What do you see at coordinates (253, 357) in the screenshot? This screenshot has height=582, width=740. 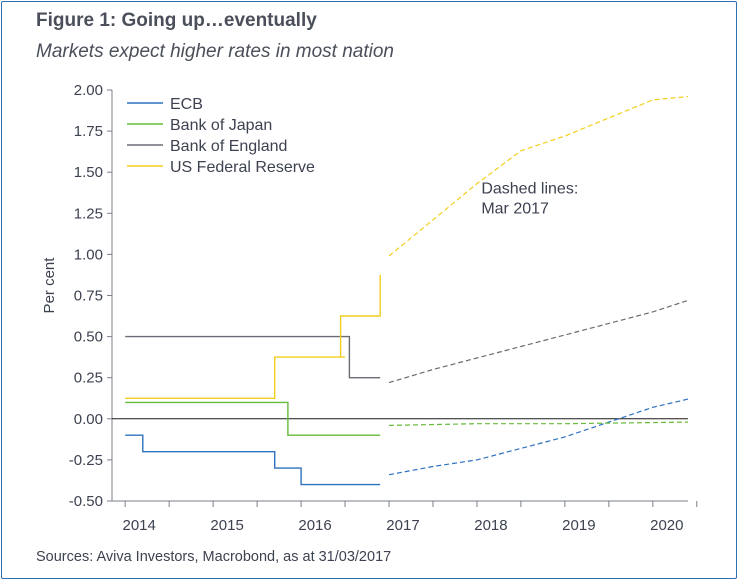 I see `series-line-bank-of-england` at bounding box center [253, 357].